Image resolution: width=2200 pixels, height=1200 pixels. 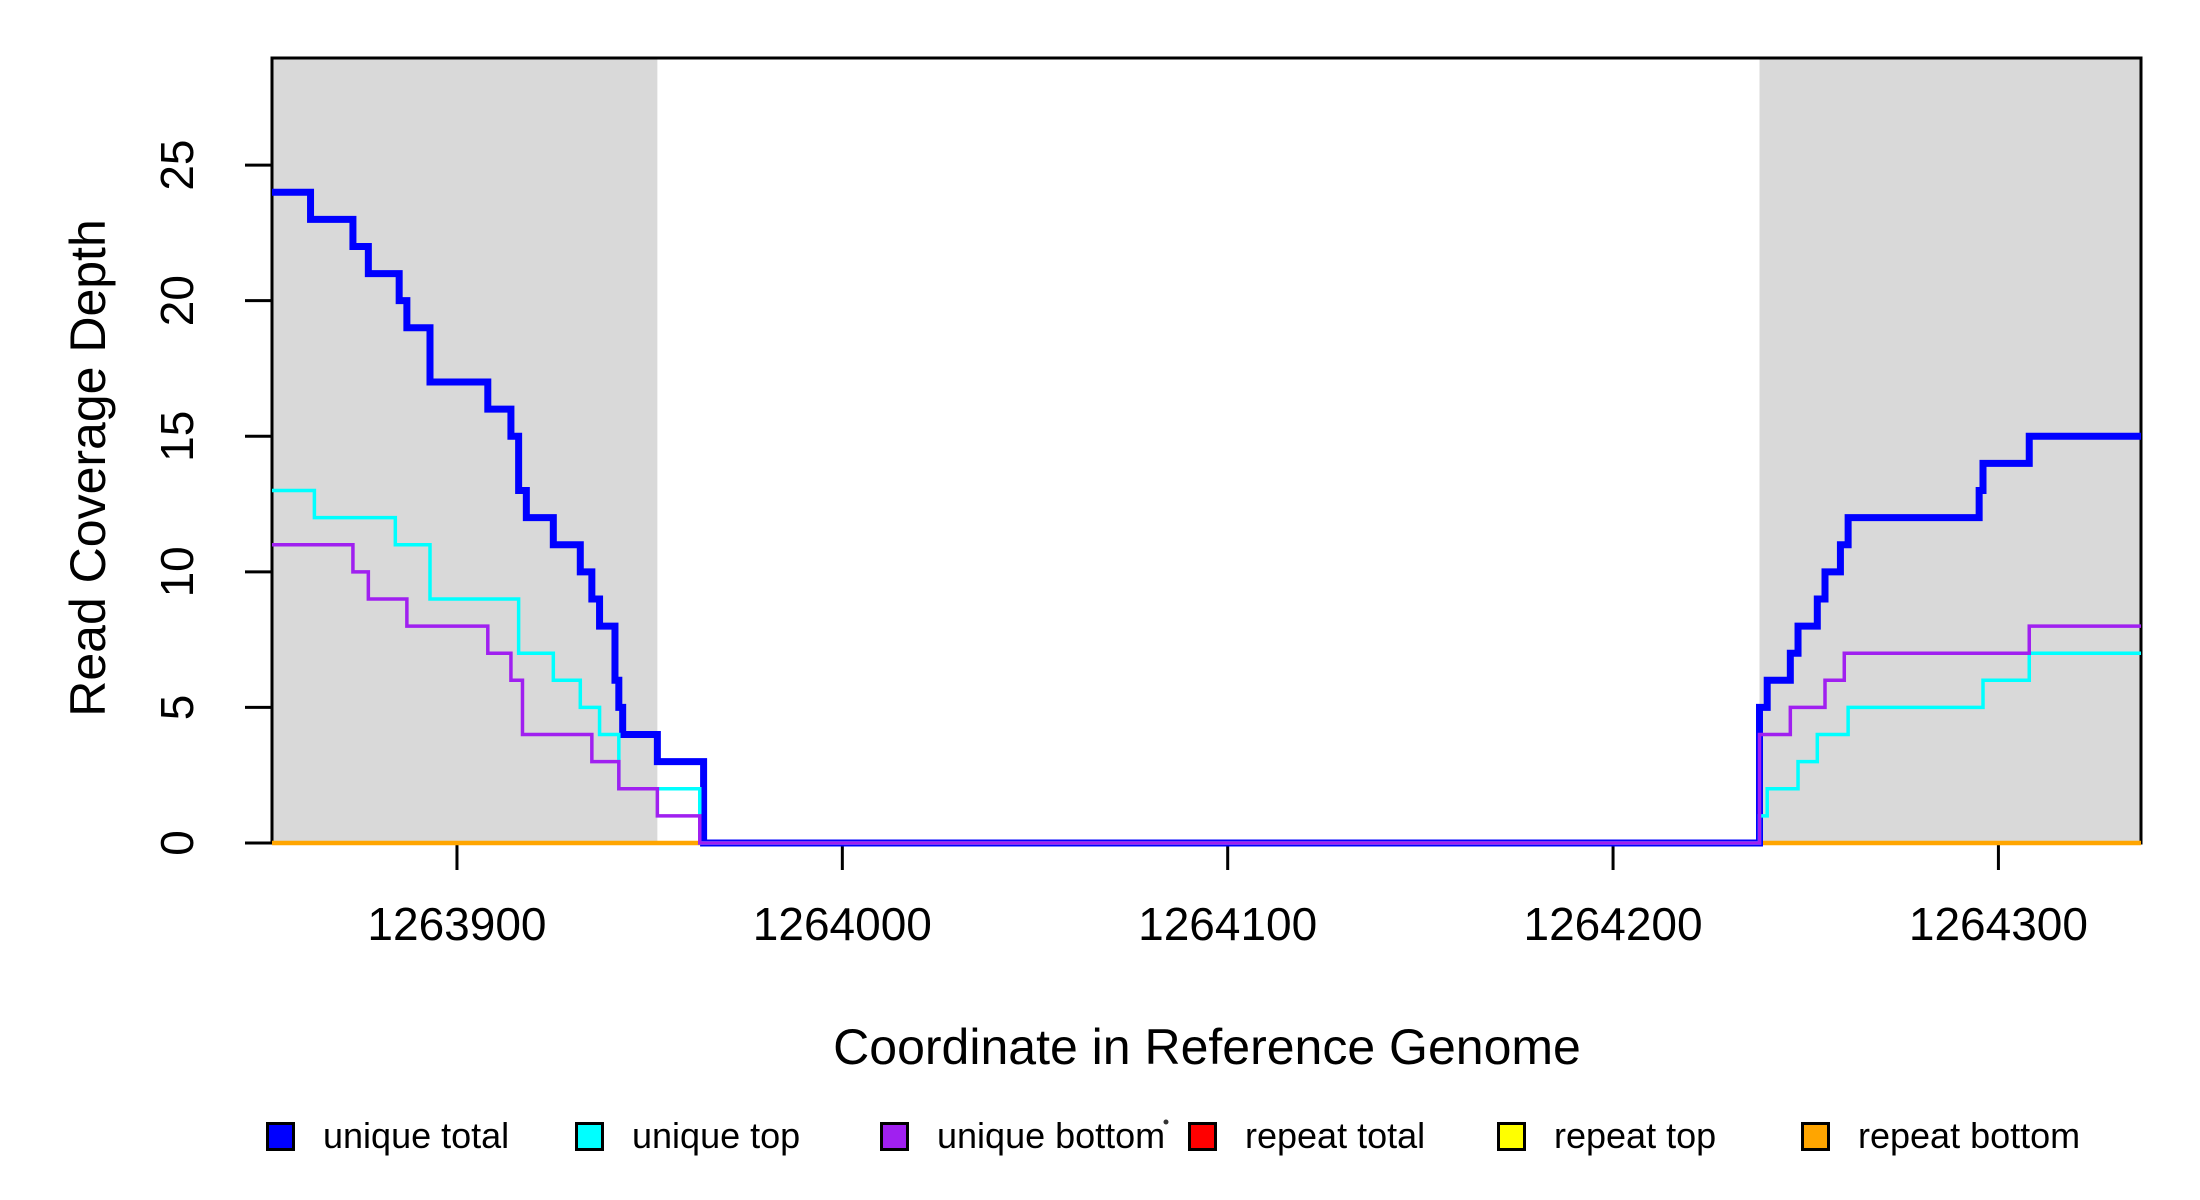 I want to click on legend-label: repeat top, so click(x=1635, y=1135).